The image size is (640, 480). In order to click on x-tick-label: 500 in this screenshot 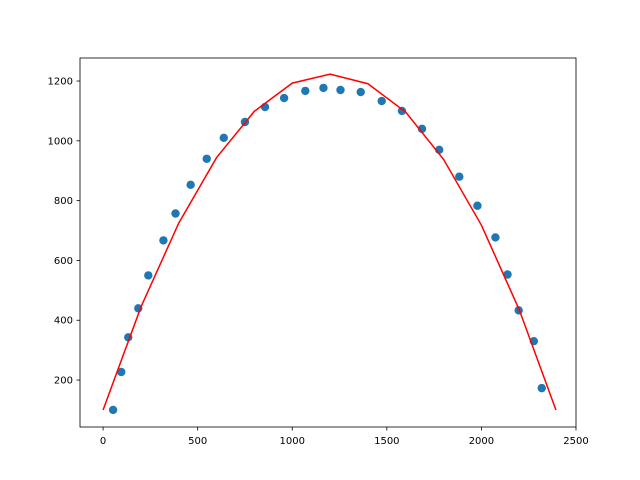, I will do `click(197, 441)`.